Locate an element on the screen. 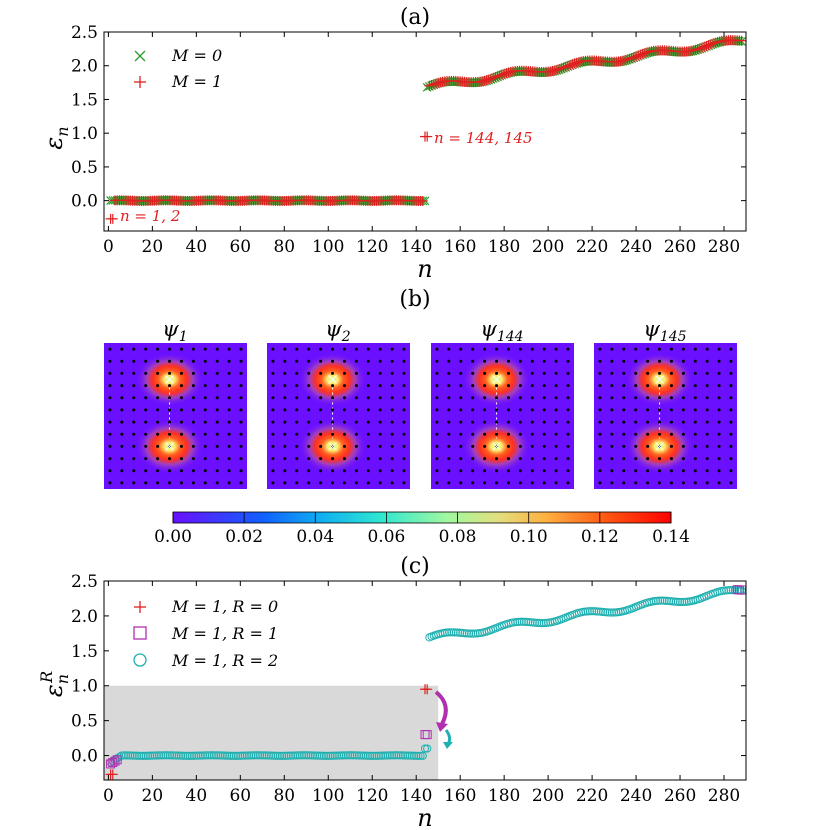 The width and height of the screenshot is (830, 830). annotation-n-1-2: n = 1, 2 is located at coordinates (150, 216).